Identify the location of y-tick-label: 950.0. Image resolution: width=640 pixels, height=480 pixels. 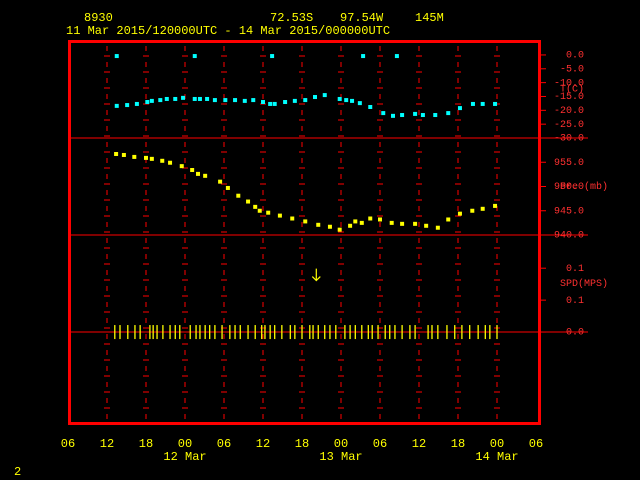
(569, 187).